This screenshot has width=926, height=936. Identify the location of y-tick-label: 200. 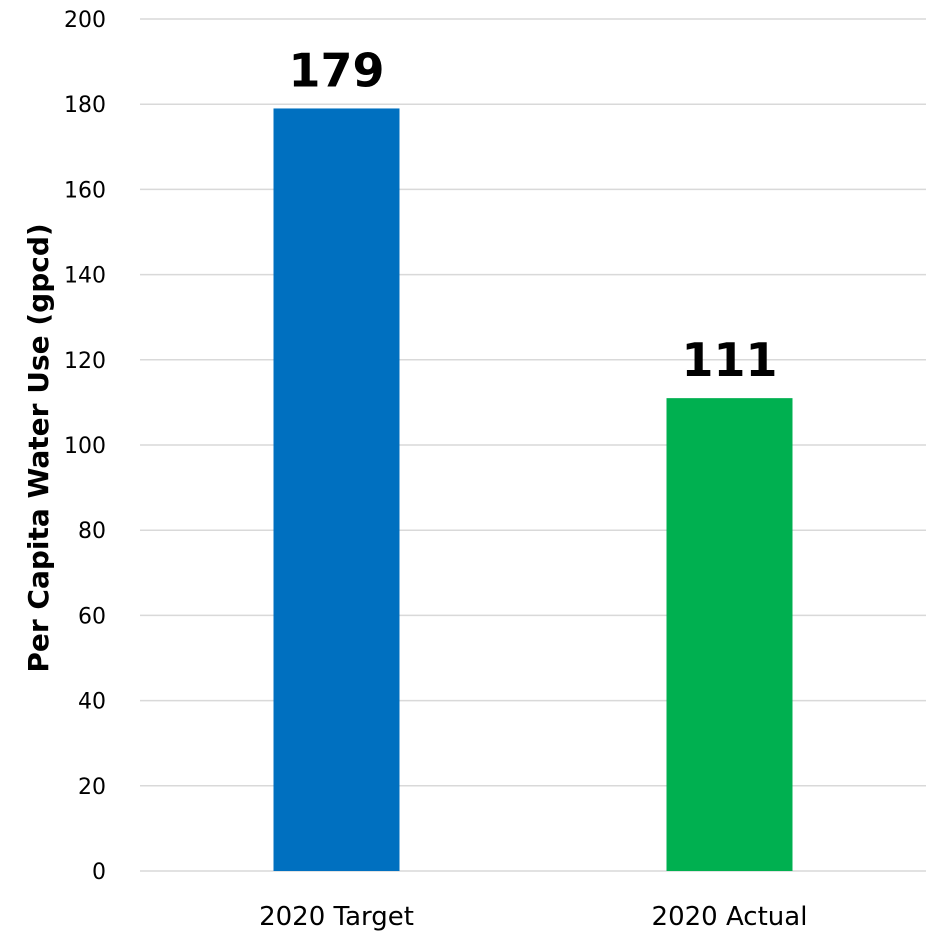
(85, 20).